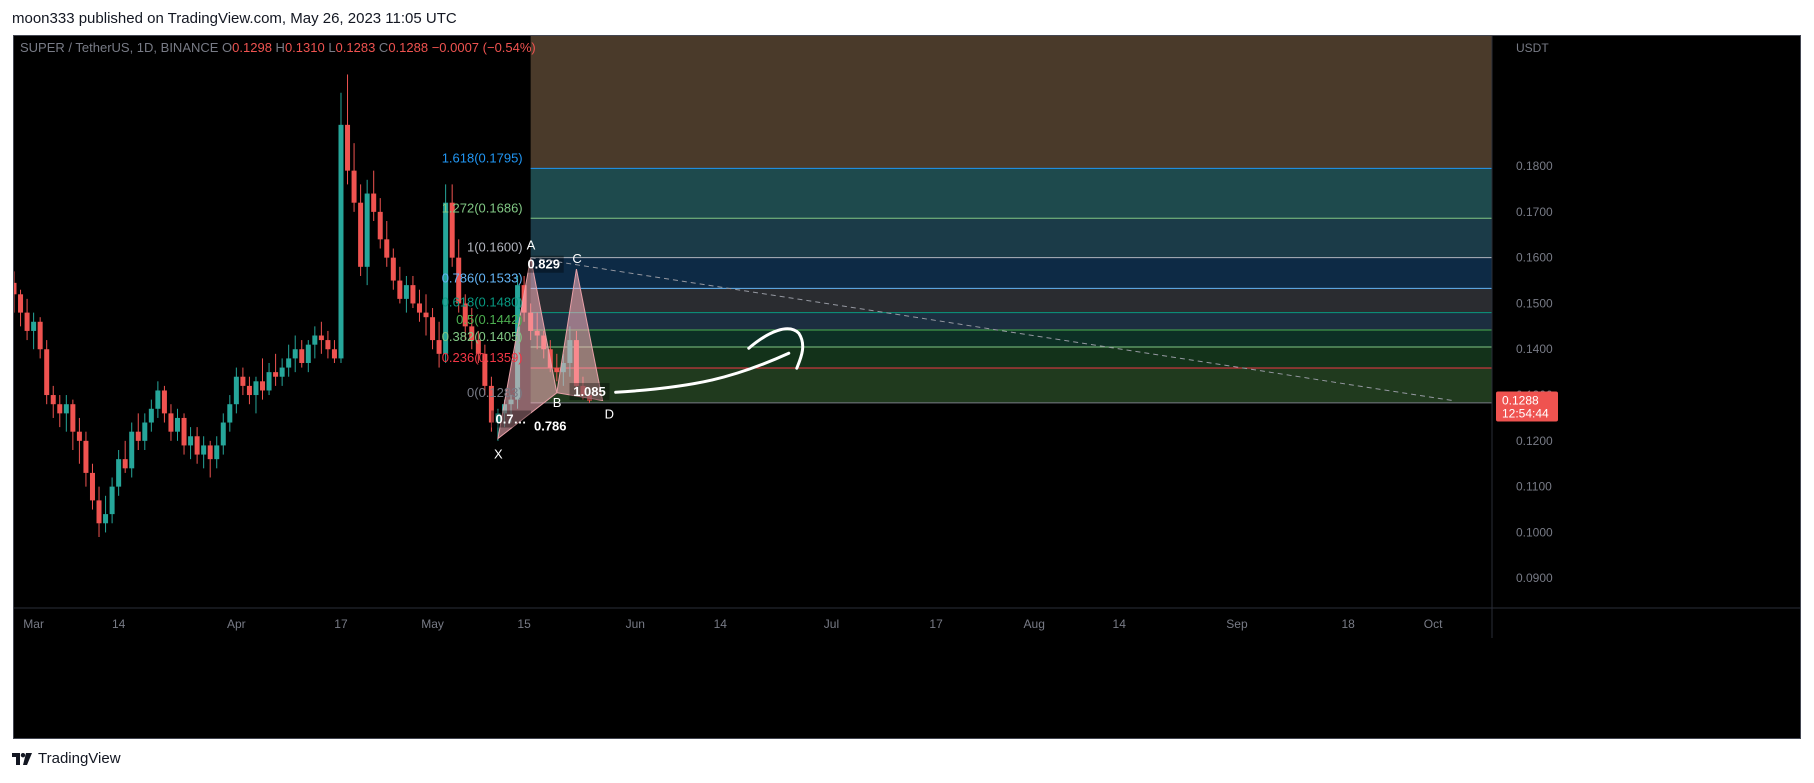 The width and height of the screenshot is (1814, 783). I want to click on fib-level-label: 0.618(0.1480), so click(482, 302).